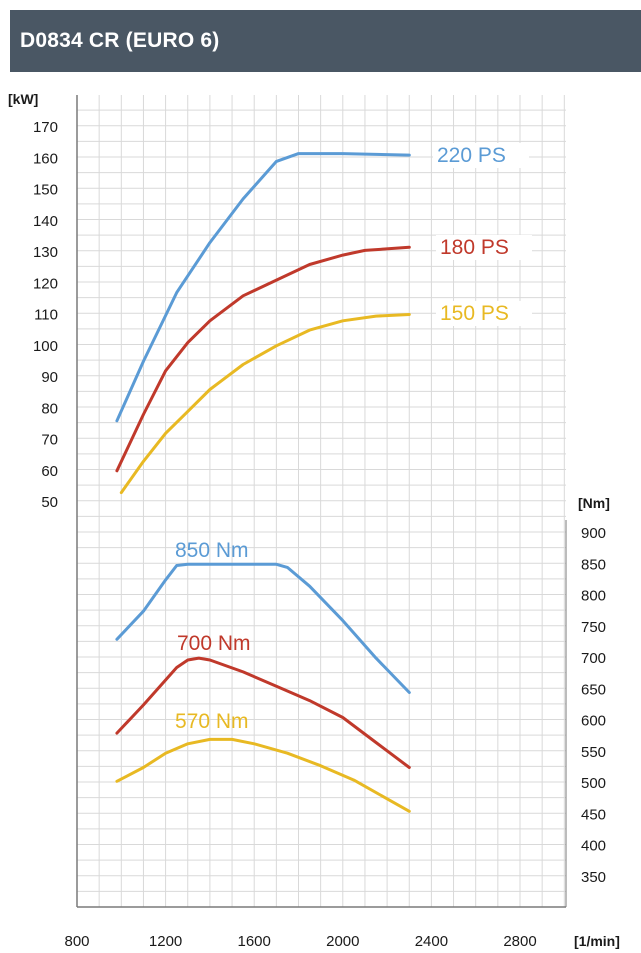 The image size is (641, 953). I want to click on torque-tick-label: 550, so click(593, 752).